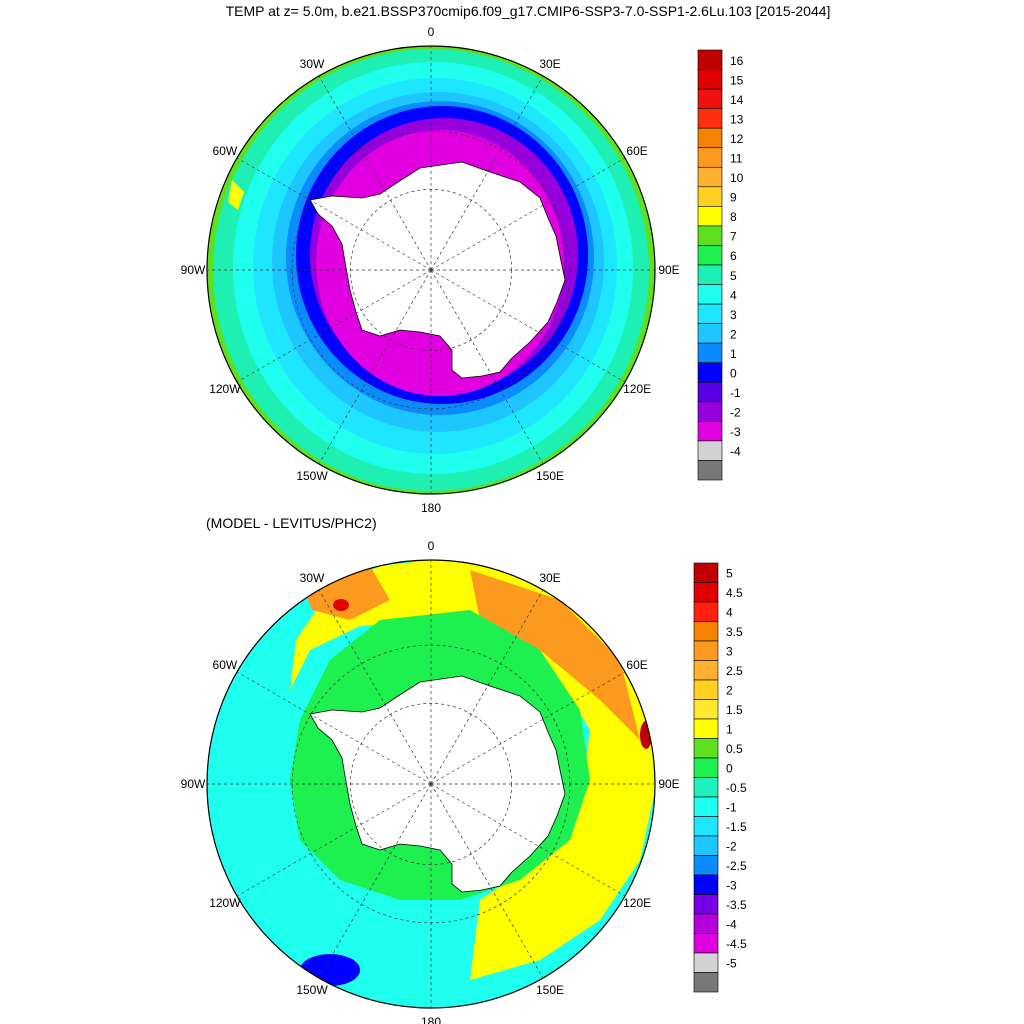 The image size is (1024, 1024). What do you see at coordinates (530, 912) in the screenshot?
I see `field-warm-patch` at bounding box center [530, 912].